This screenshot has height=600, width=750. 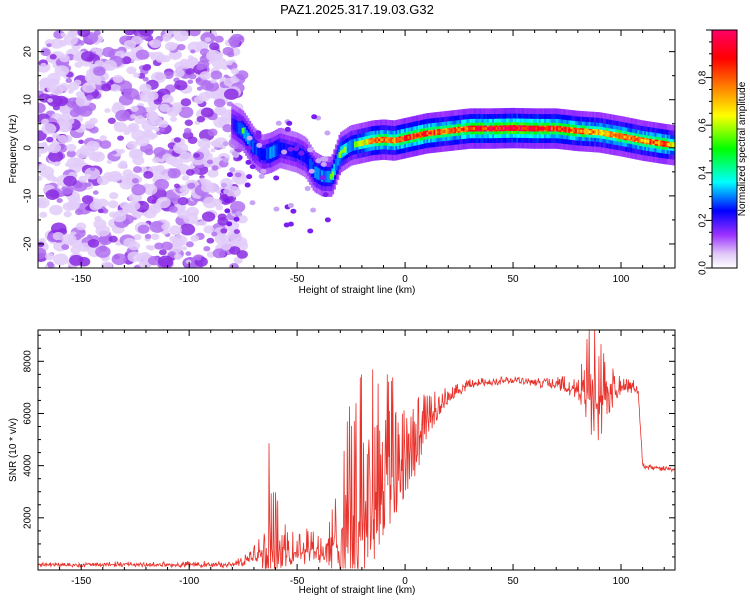 I want to click on snr-x-tick-label: 0, so click(x=405, y=581).